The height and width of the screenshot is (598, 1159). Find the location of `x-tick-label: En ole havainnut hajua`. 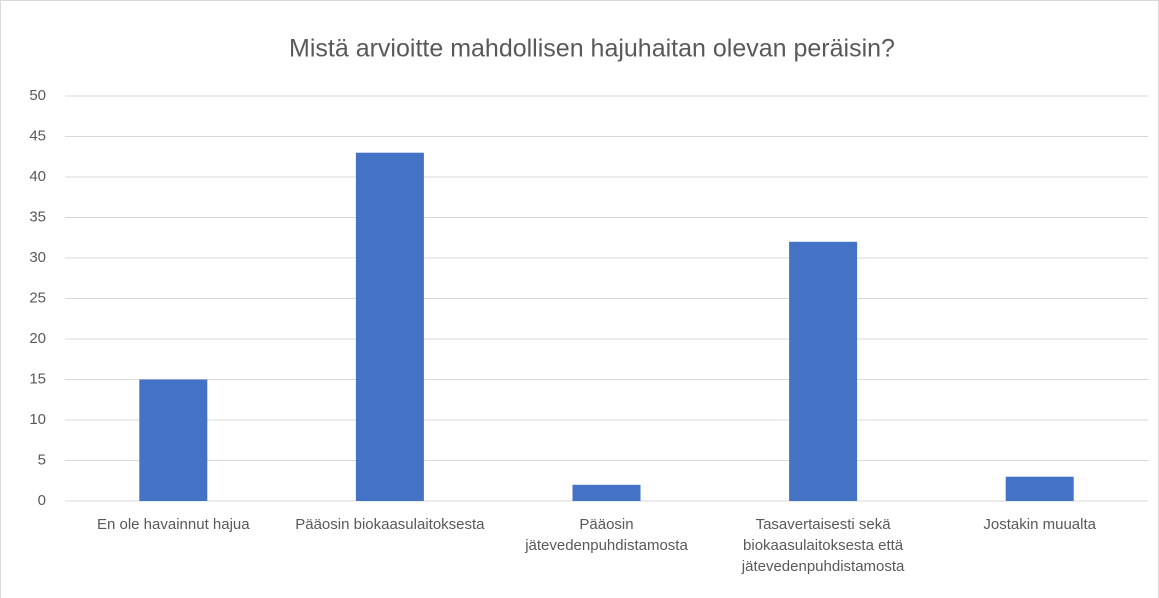

x-tick-label: En ole havainnut hajua is located at coordinates (173, 524).